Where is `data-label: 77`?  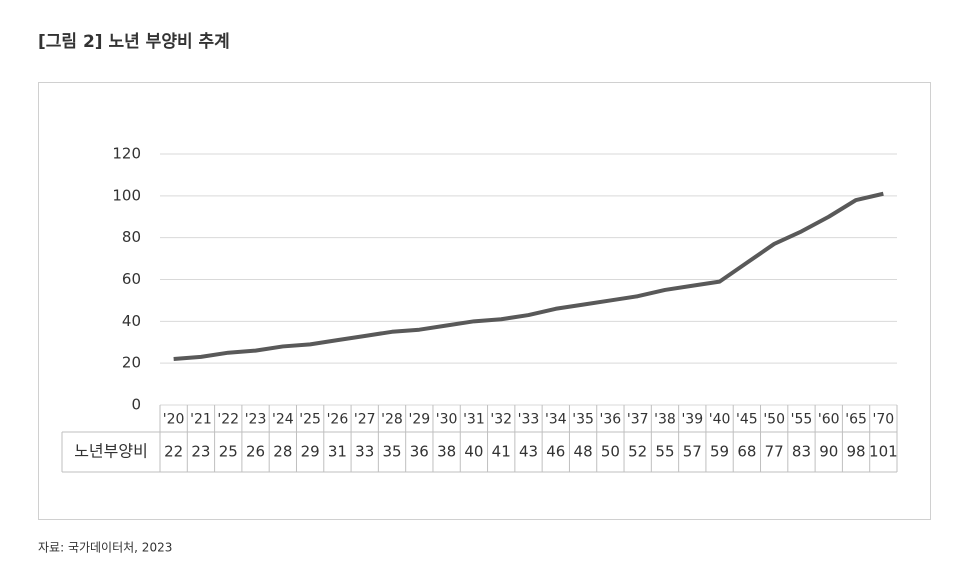 data-label: 77 is located at coordinates (774, 452).